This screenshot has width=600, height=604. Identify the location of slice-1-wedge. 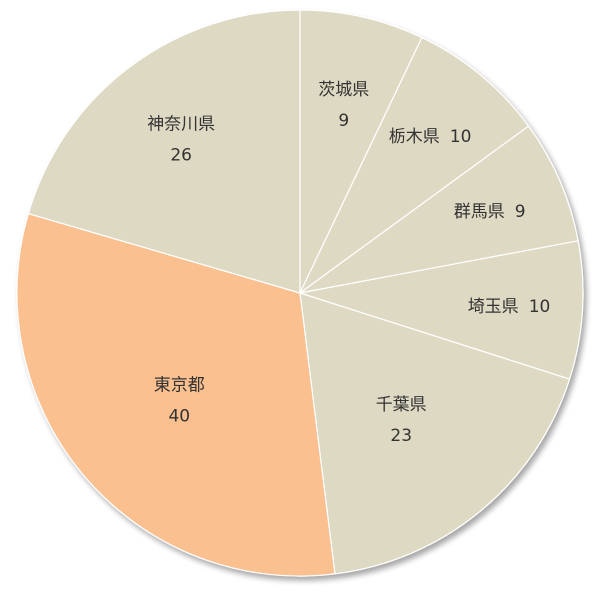
(361, 151).